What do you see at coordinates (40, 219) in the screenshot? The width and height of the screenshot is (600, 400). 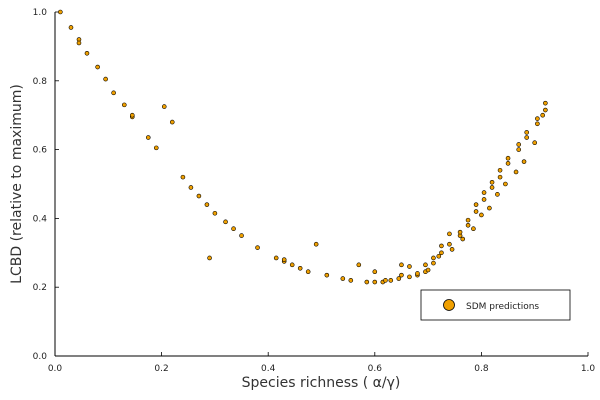 I see `y-tick-label: 0.4` at bounding box center [40, 219].